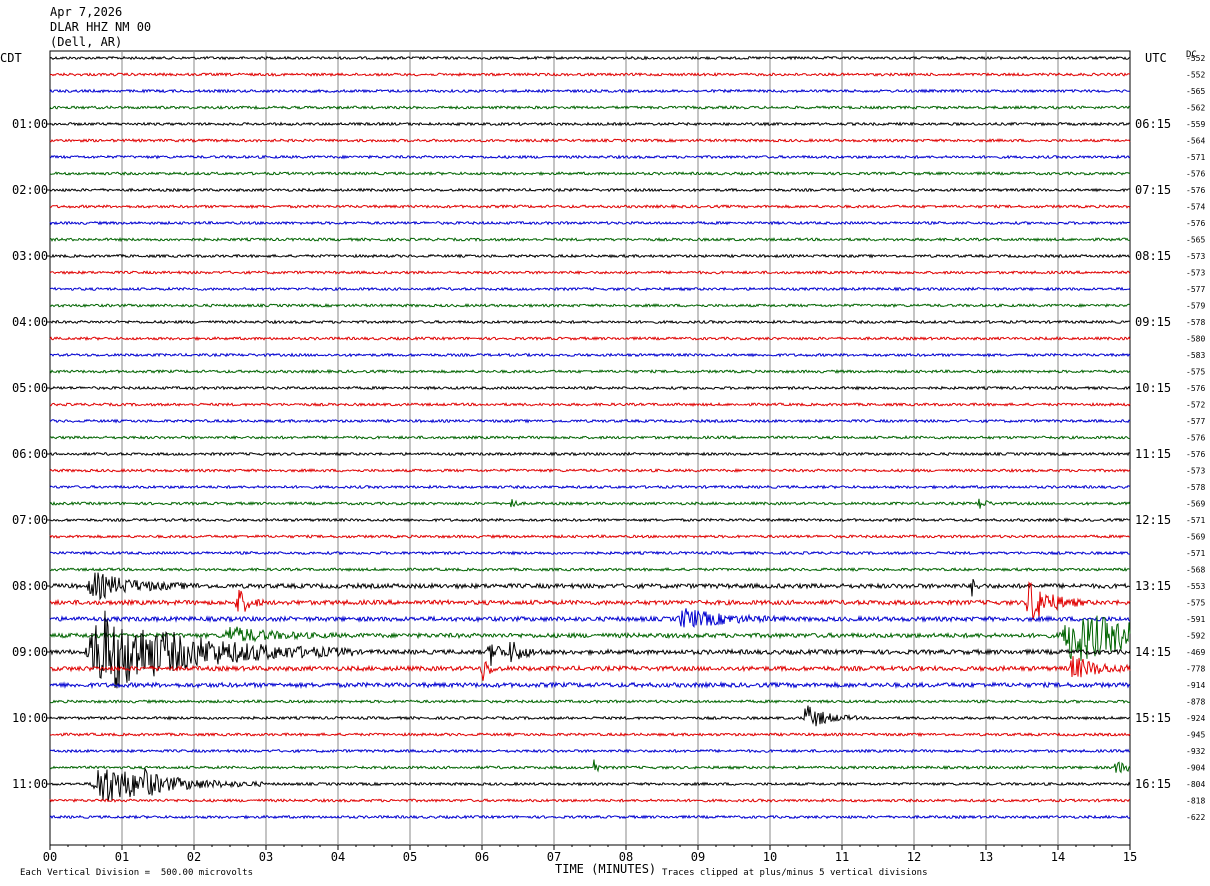 The width and height of the screenshot is (1210, 886). I want to click on dc-offset-label: -562, so click(1195, 108).